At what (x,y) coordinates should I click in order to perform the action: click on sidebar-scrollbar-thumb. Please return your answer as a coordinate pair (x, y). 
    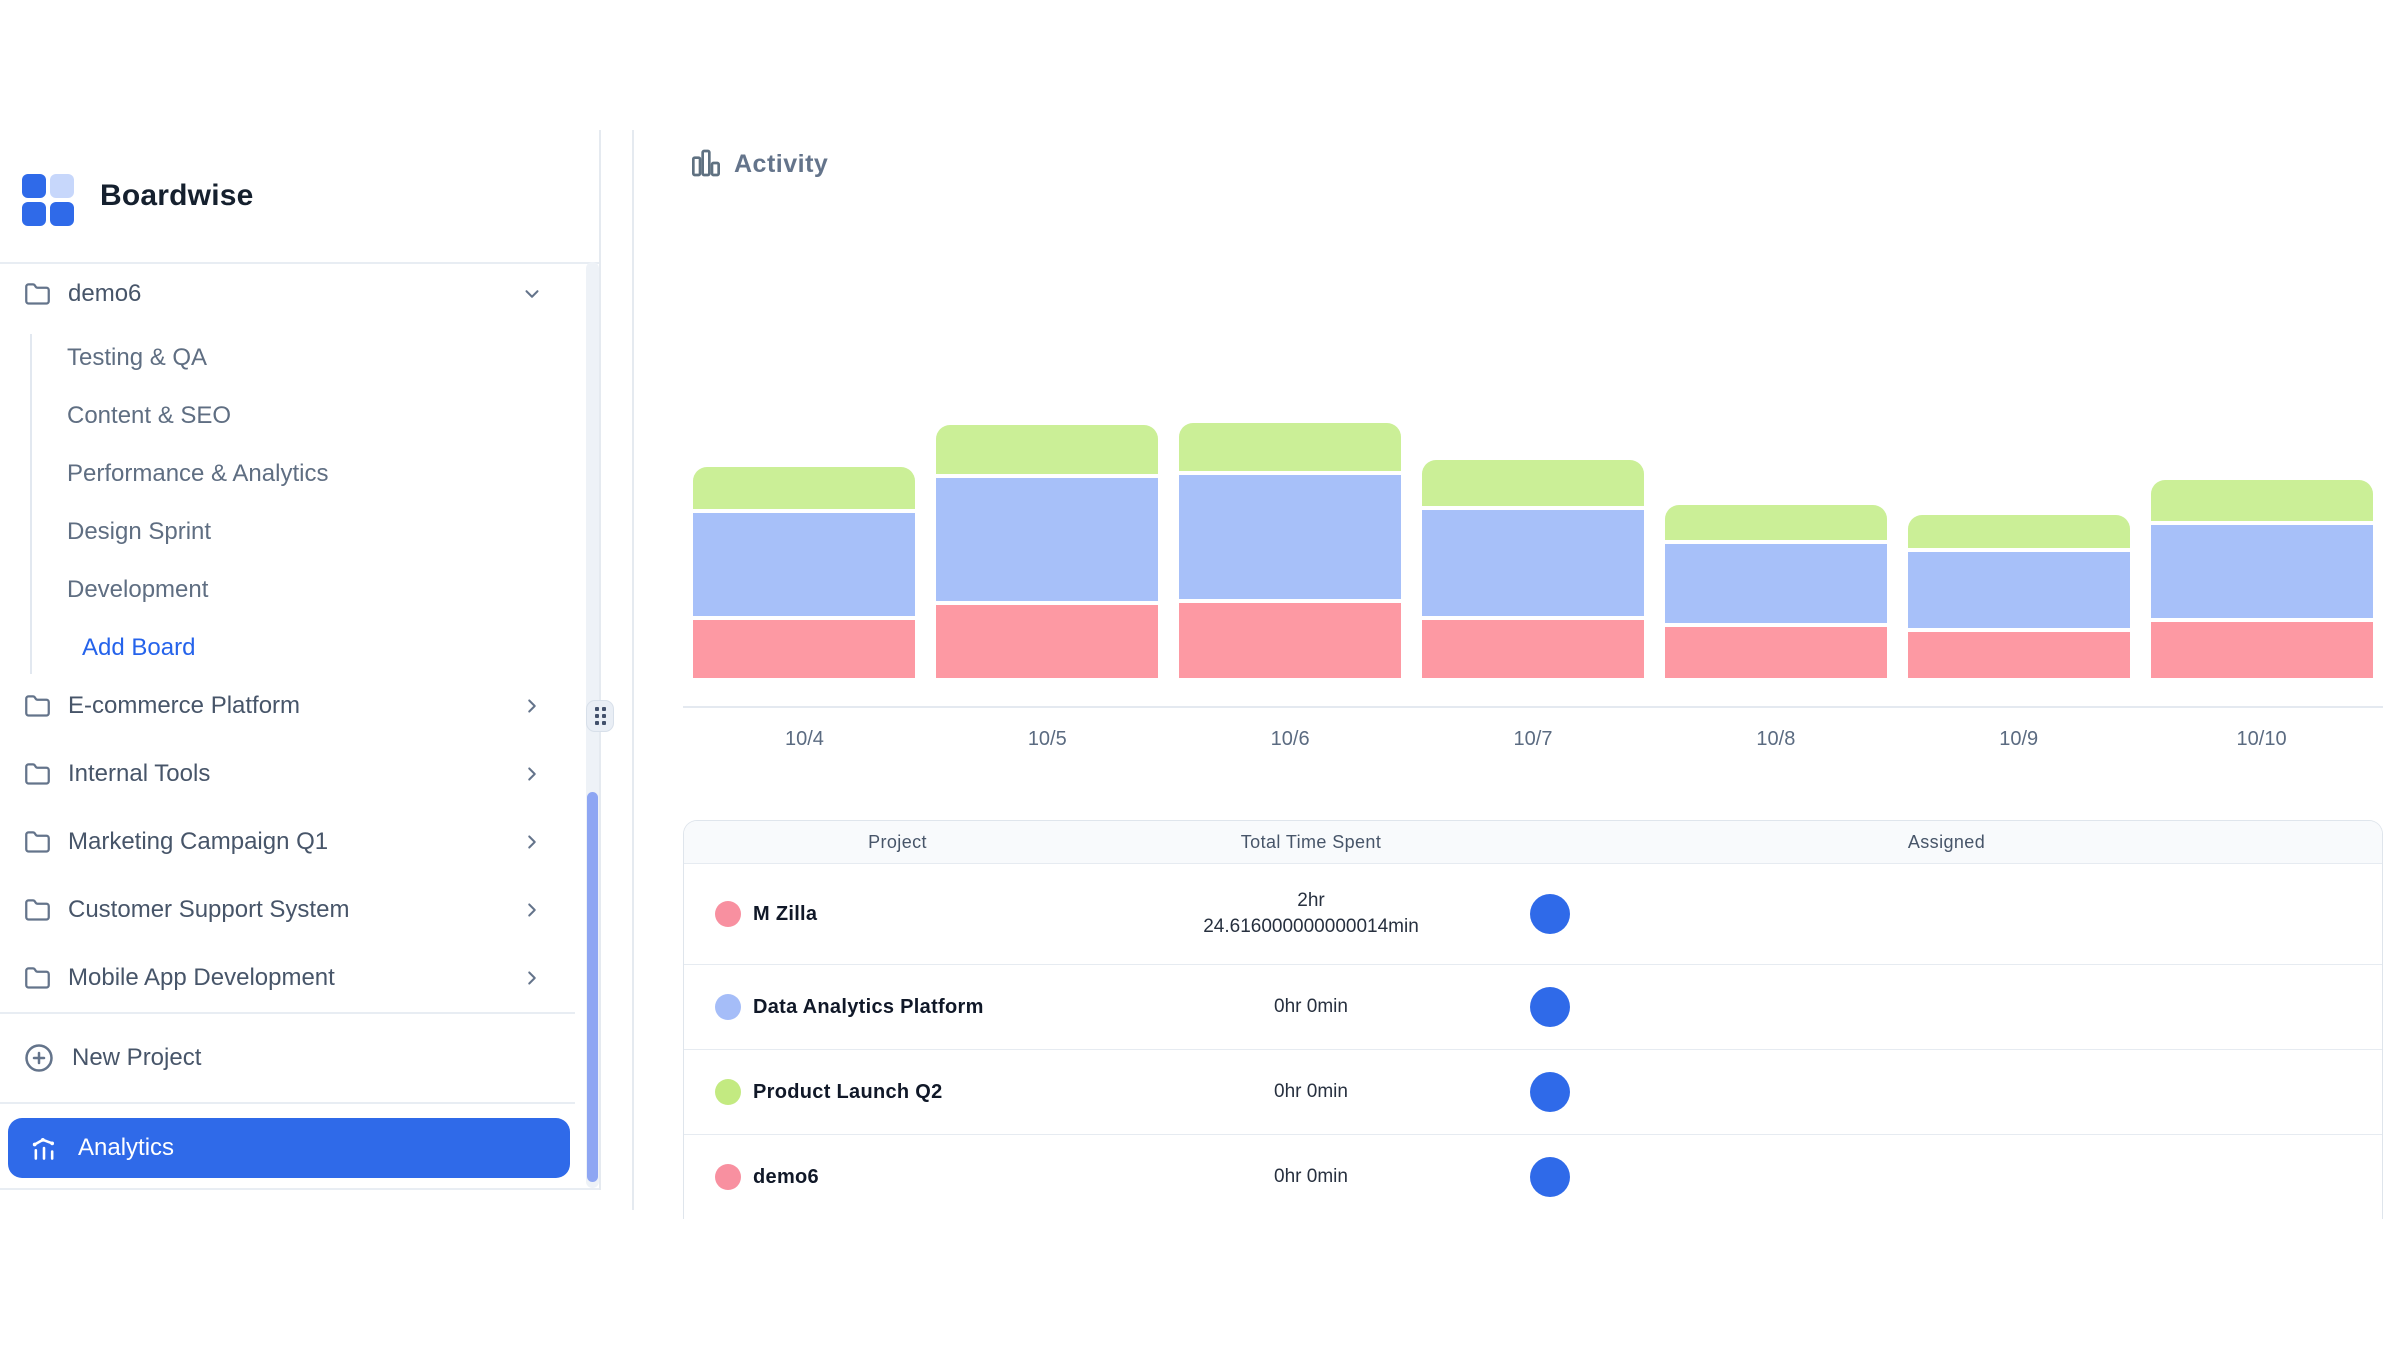
    Looking at the image, I should click on (592, 987).